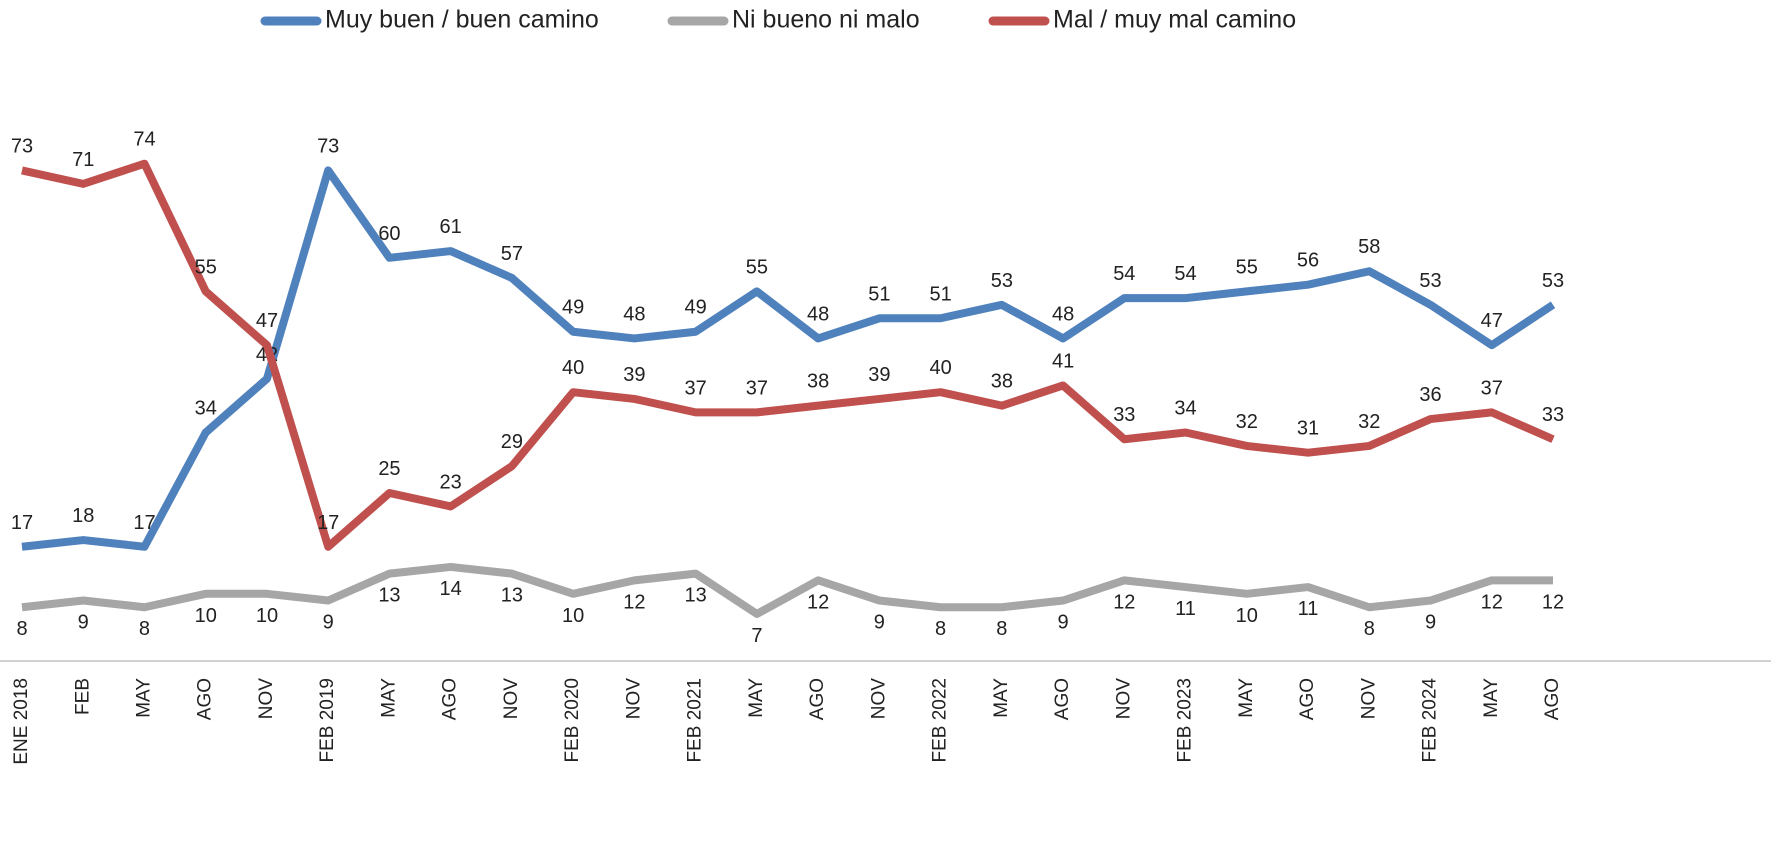 This screenshot has width=1771, height=865. Describe the element at coordinates (451, 482) in the screenshot. I see `data-label: 23` at that location.